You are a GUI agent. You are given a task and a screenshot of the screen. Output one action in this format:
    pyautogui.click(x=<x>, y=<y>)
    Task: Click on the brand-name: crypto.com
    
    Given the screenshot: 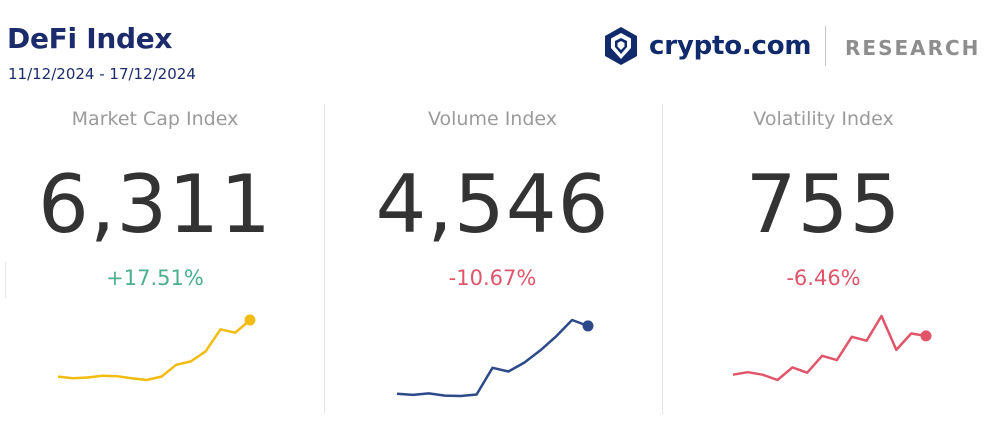 What is the action you would take?
    pyautogui.click(x=730, y=46)
    